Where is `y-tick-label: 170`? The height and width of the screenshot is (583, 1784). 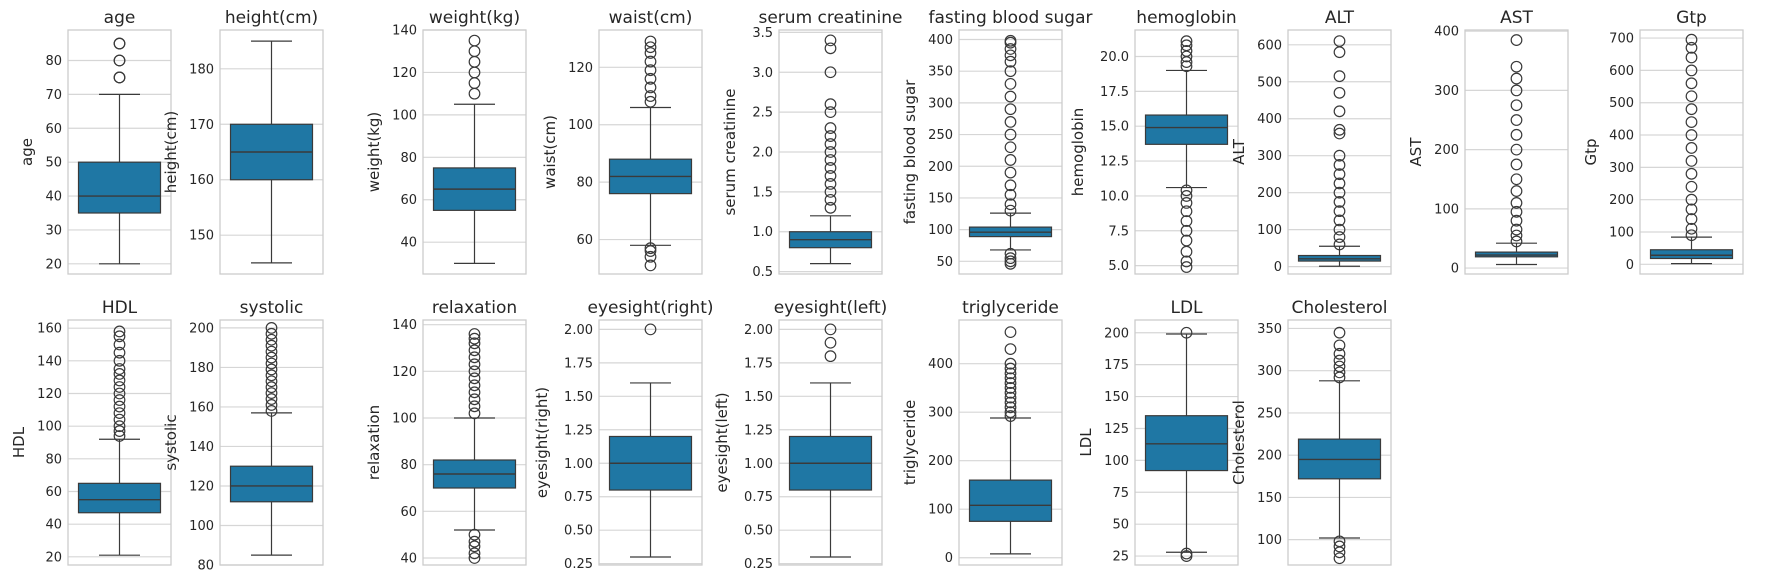 y-tick-label: 170 is located at coordinates (201, 125).